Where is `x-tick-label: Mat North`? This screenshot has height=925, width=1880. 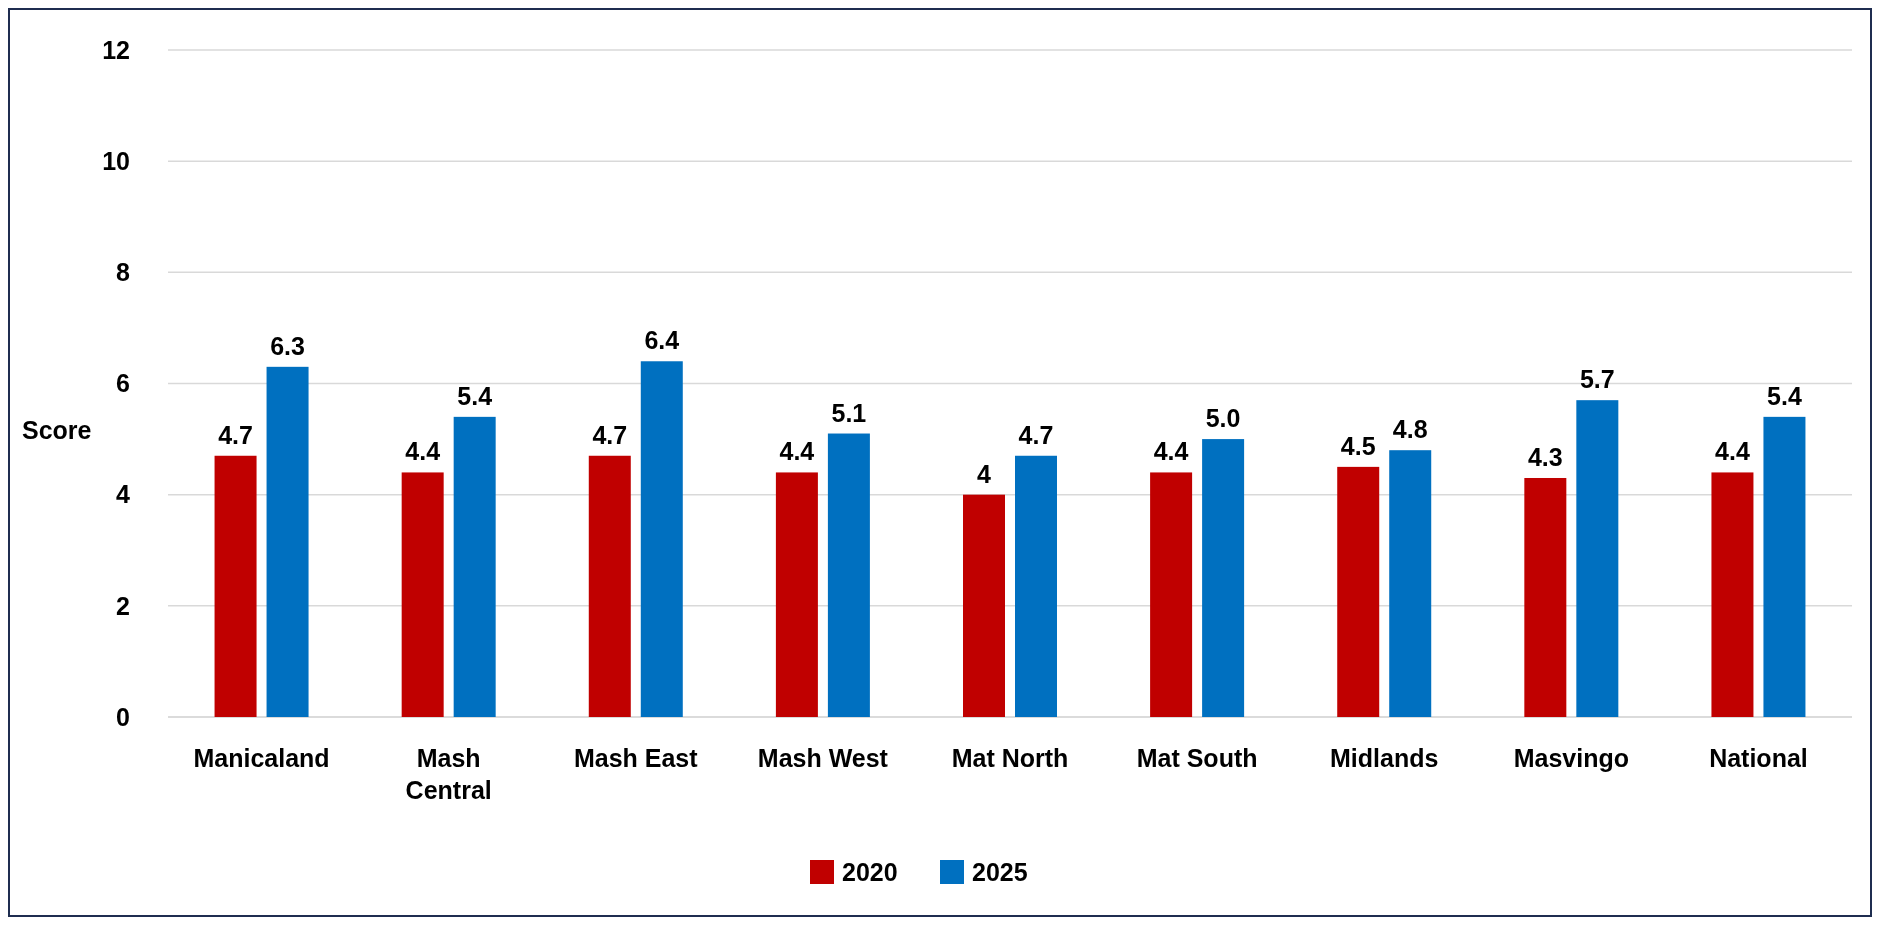 x-tick-label: Mat North is located at coordinates (1010, 758).